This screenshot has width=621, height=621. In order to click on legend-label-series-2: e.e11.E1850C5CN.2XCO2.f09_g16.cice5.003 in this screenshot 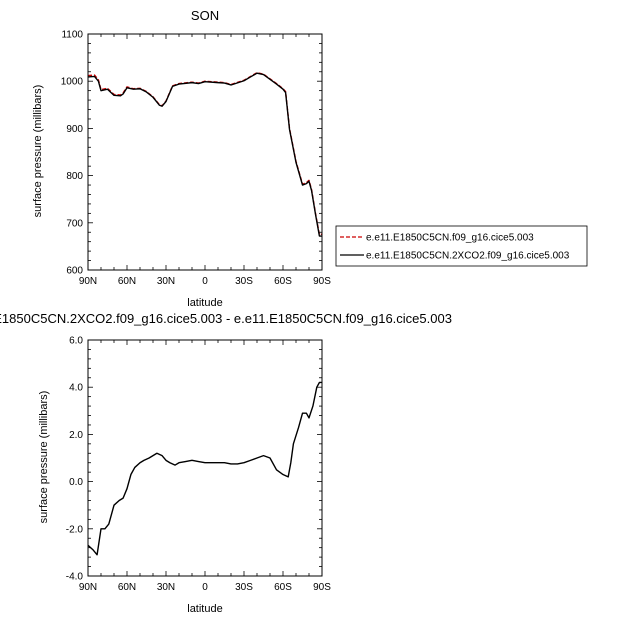, I will do `click(468, 256)`.